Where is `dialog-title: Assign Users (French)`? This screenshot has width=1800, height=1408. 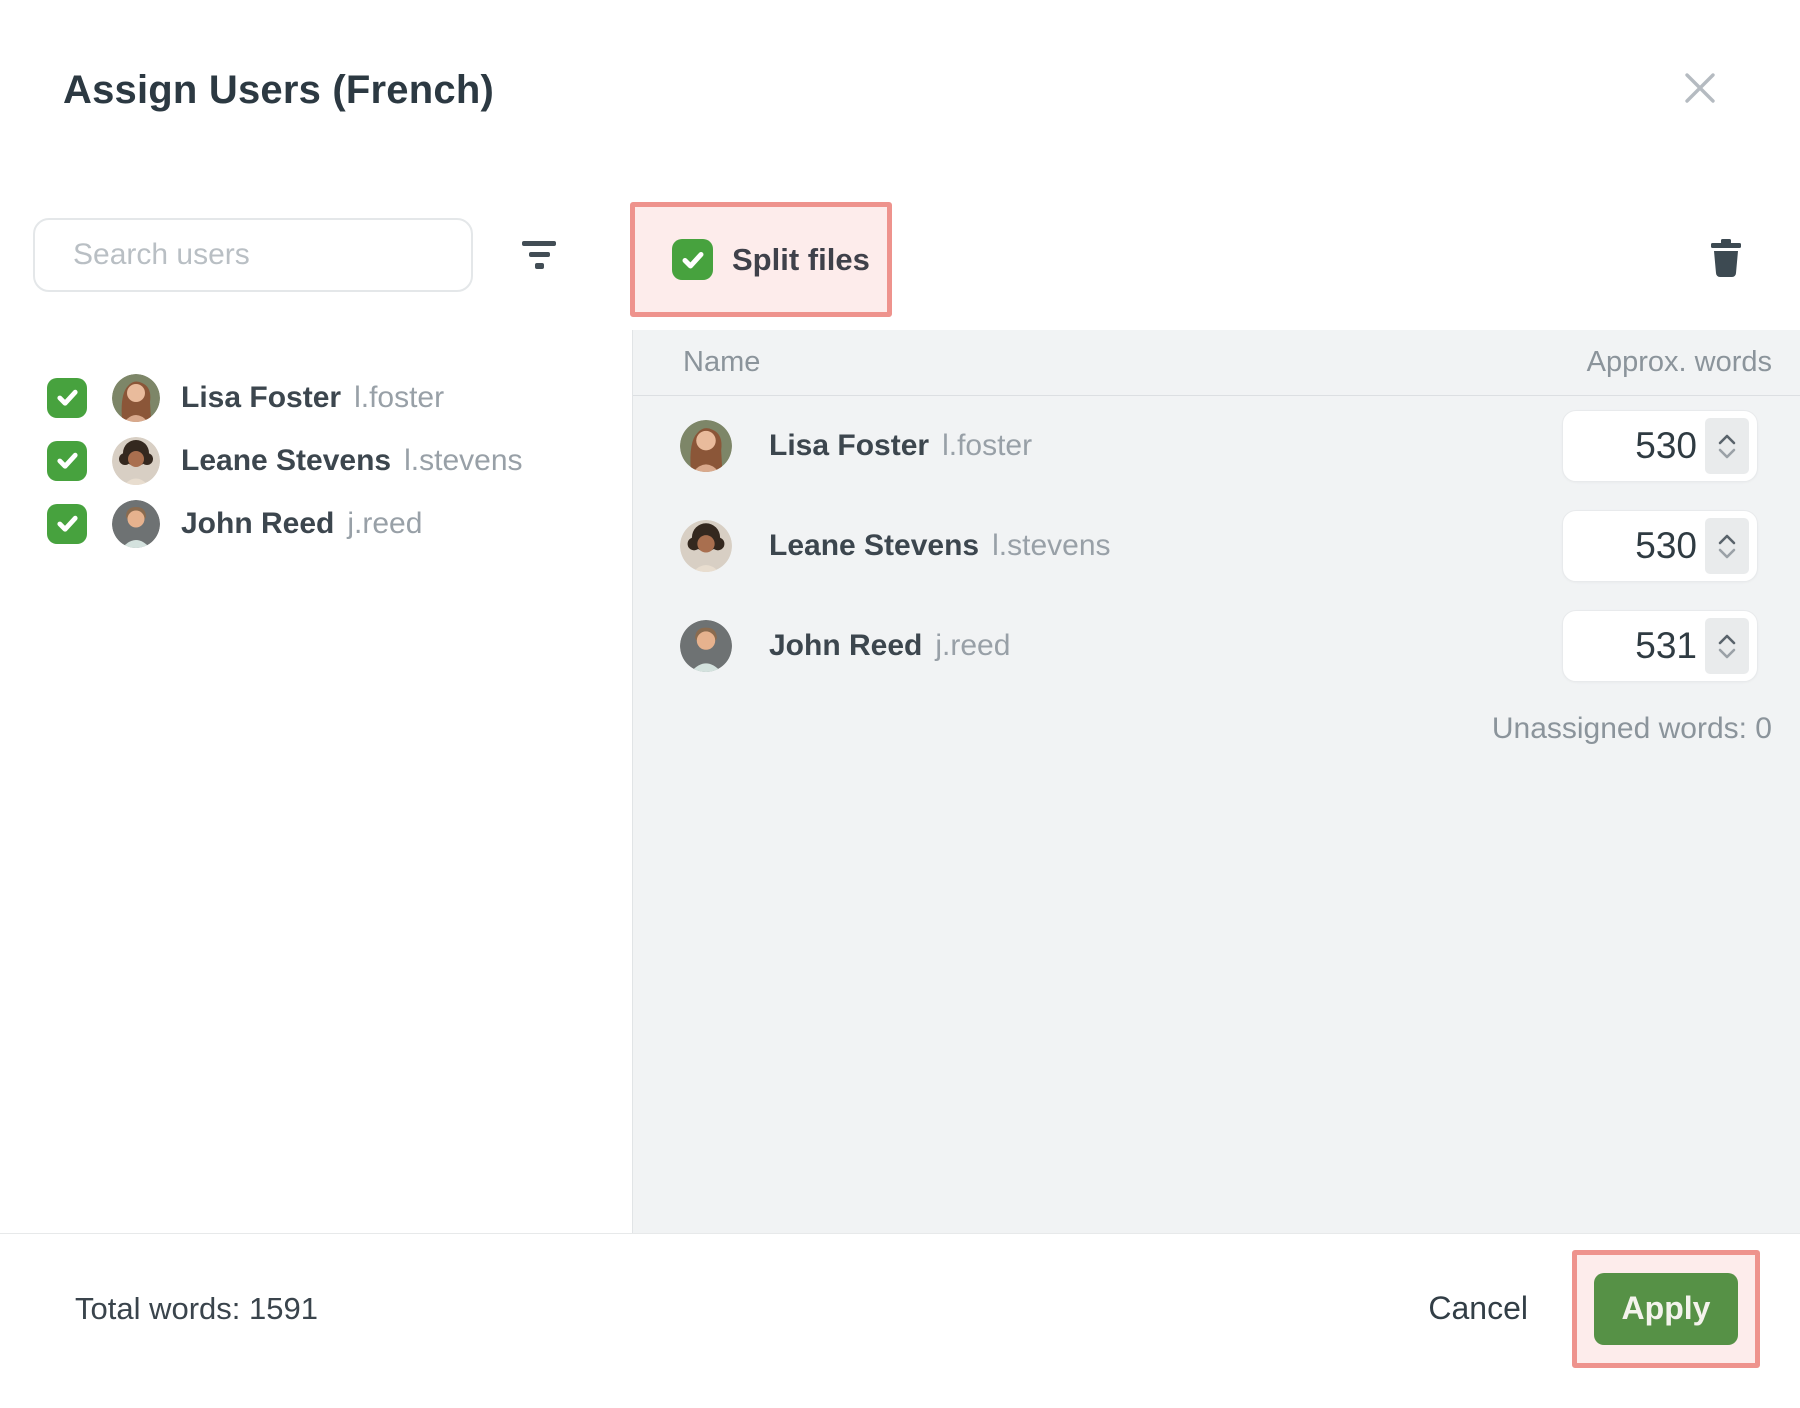
dialog-title: Assign Users (French) is located at coordinates (278, 90).